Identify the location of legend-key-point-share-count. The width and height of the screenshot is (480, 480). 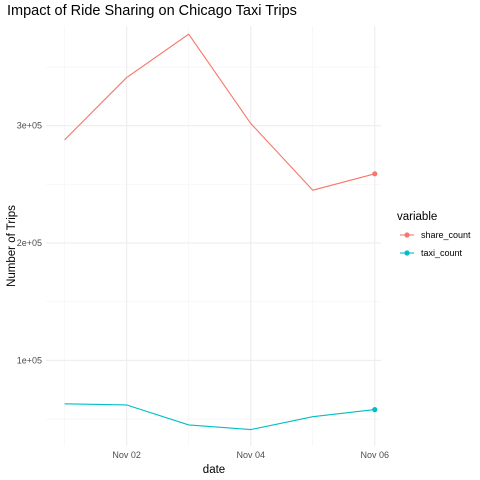
(407, 235).